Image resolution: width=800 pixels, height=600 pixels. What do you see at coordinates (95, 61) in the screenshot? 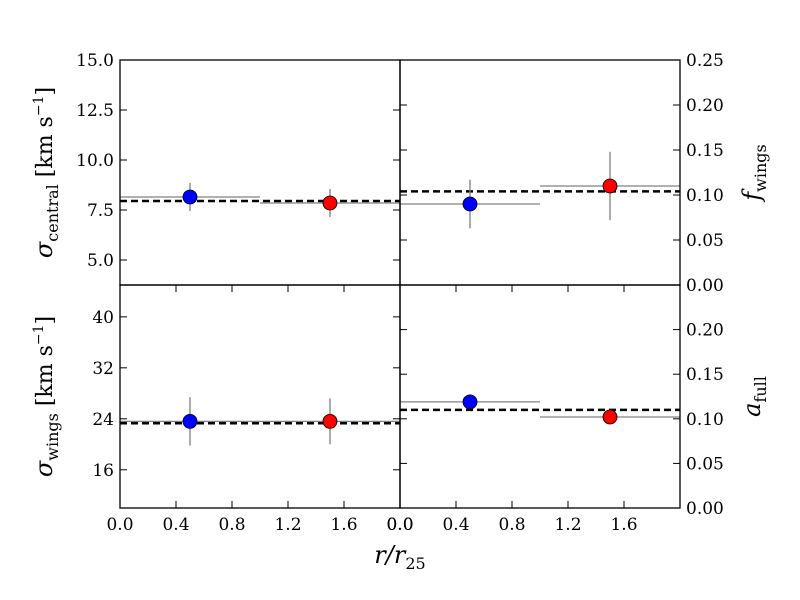
I see `y-tick-label: 15.0` at bounding box center [95, 61].